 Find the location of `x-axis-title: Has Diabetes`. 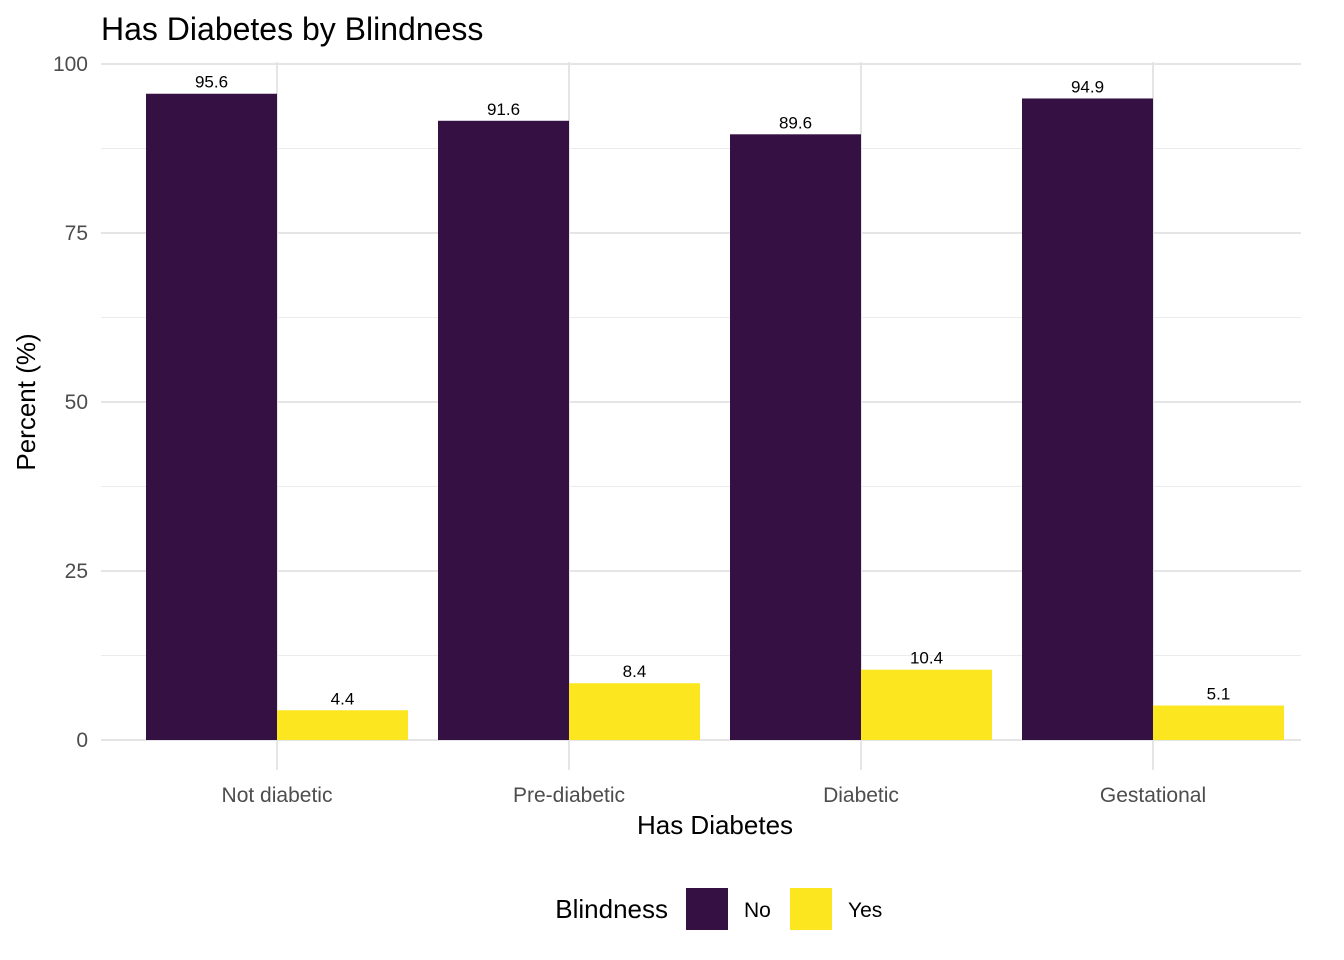

x-axis-title: Has Diabetes is located at coordinates (715, 825).